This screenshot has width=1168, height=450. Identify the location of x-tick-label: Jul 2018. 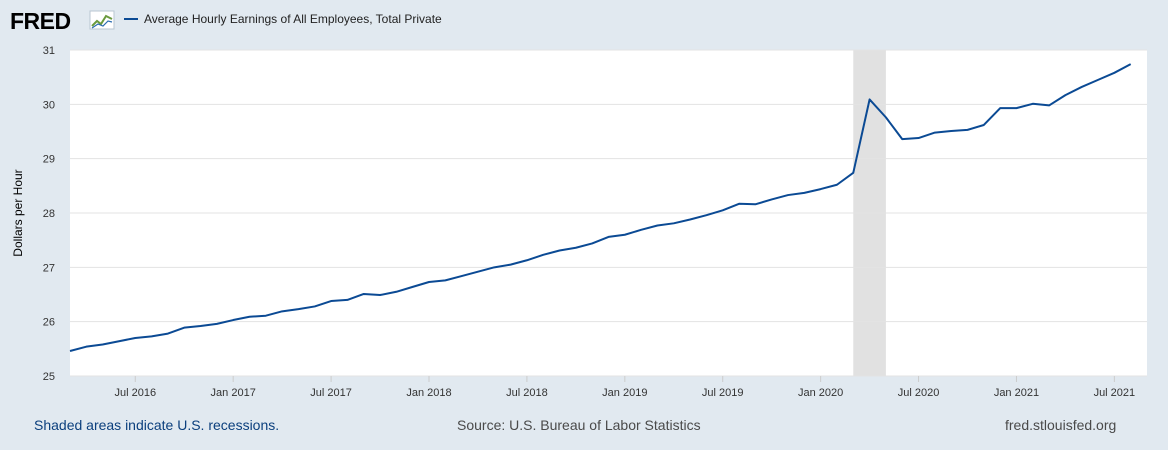
(527, 393).